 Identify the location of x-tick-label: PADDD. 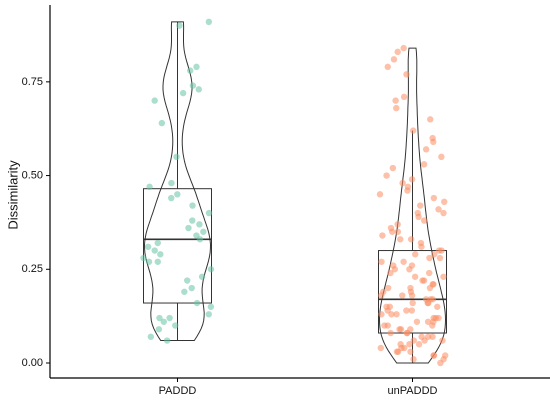
(178, 391).